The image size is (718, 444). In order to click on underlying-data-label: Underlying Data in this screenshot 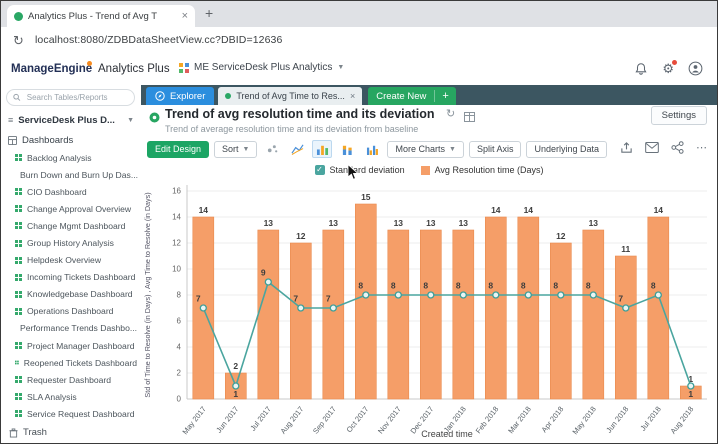, I will do `click(566, 149)`.